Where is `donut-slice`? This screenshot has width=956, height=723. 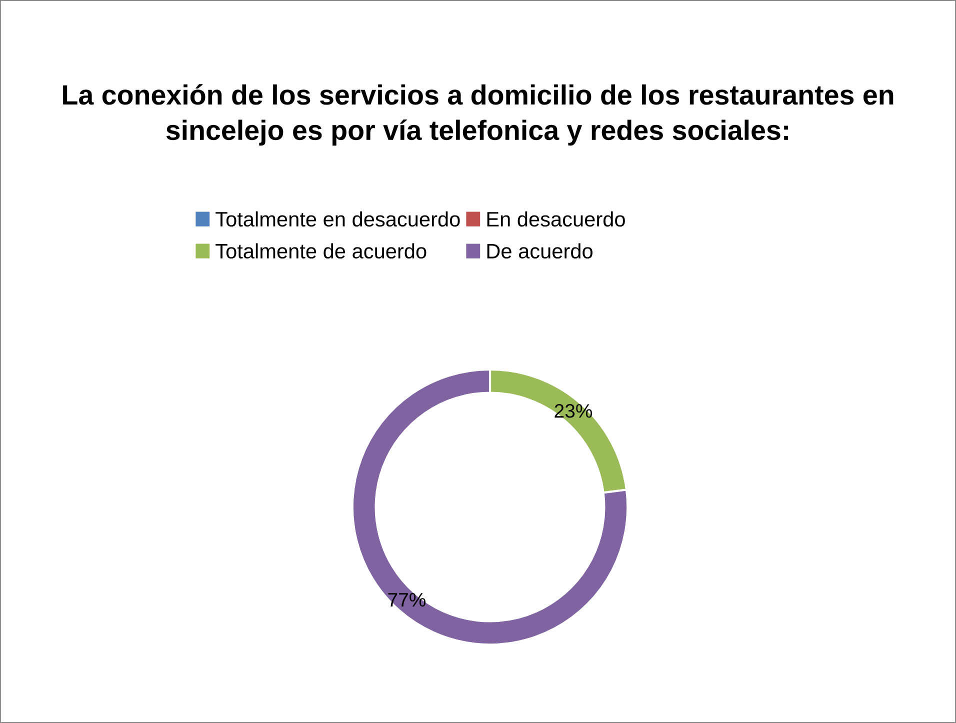
donut-slice is located at coordinates (490, 507).